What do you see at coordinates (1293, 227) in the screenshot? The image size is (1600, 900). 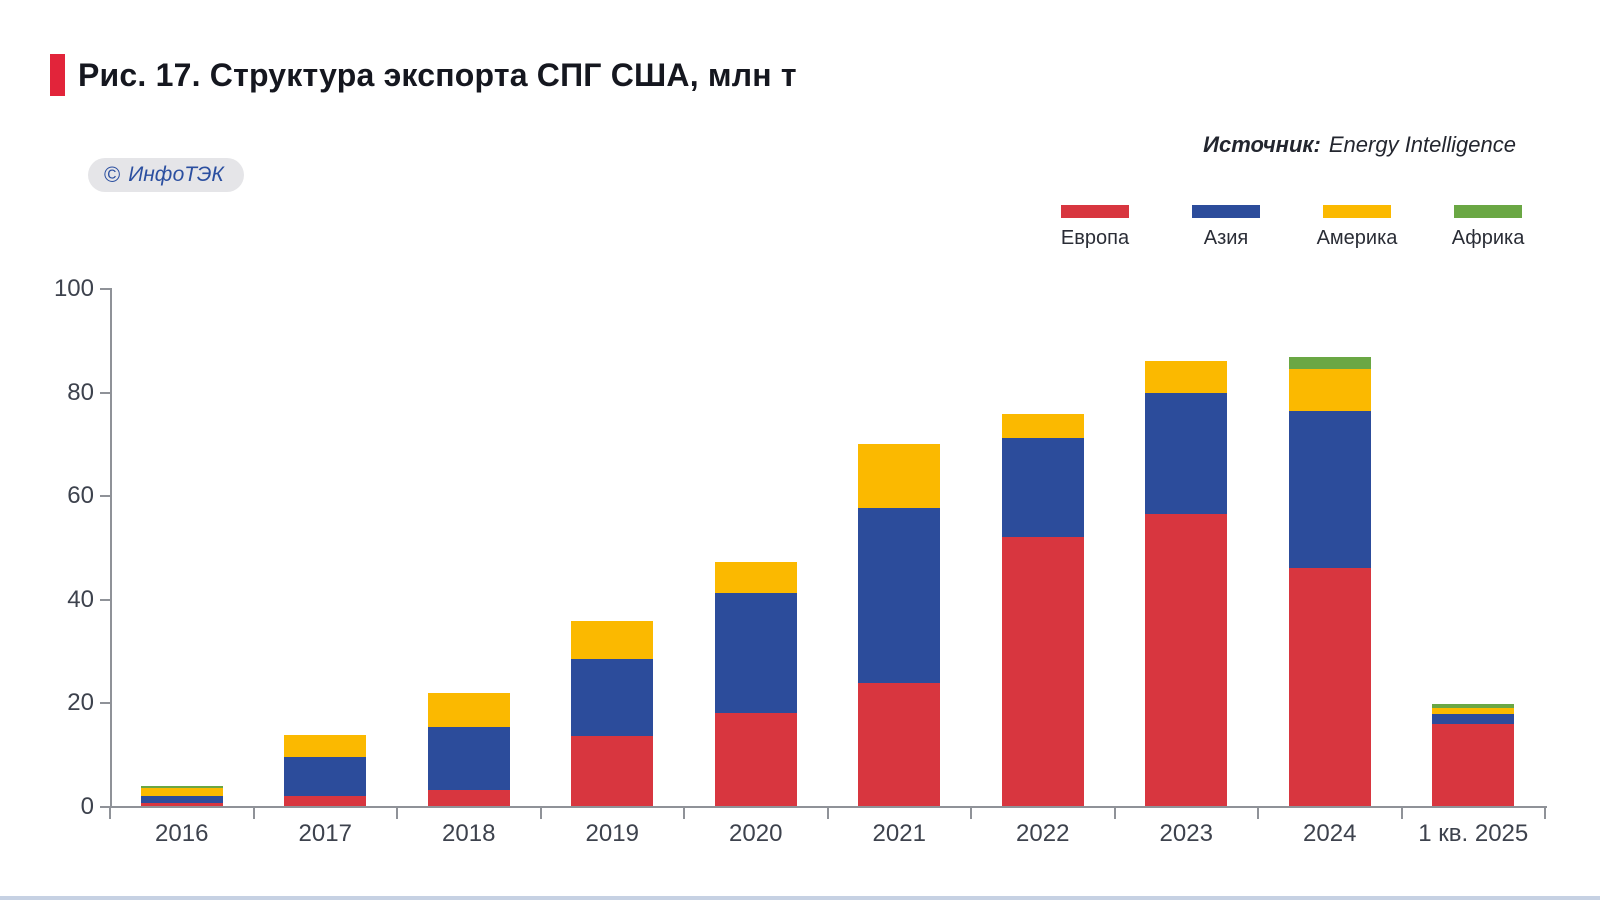 I see `chart-legend: Европа Азия Америка Африка` at bounding box center [1293, 227].